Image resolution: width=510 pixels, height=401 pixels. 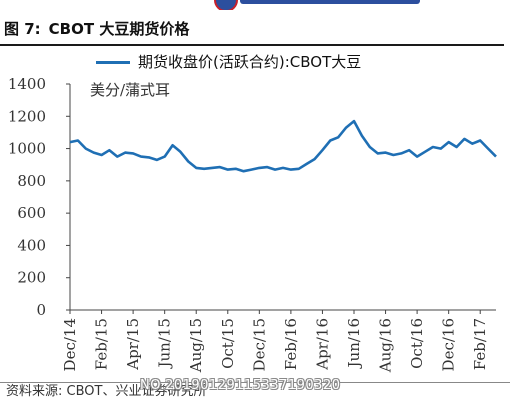 I want to click on brand-banner, so click(x=255, y=5).